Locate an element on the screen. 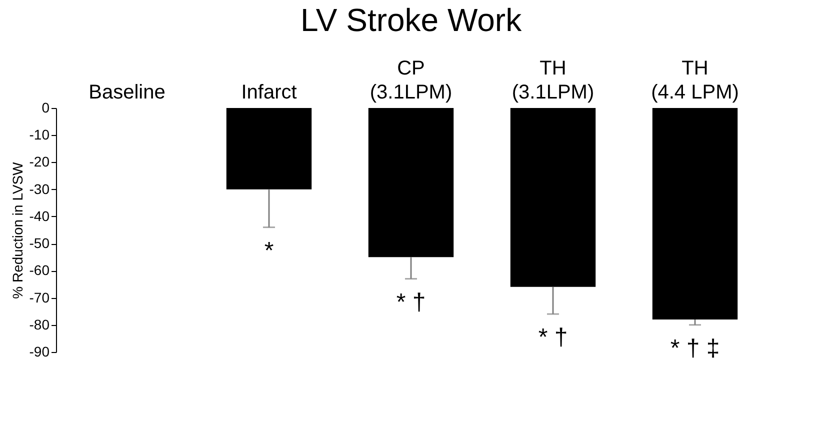 The height and width of the screenshot is (423, 823). y-tick-label: -10 is located at coordinates (39, 134).